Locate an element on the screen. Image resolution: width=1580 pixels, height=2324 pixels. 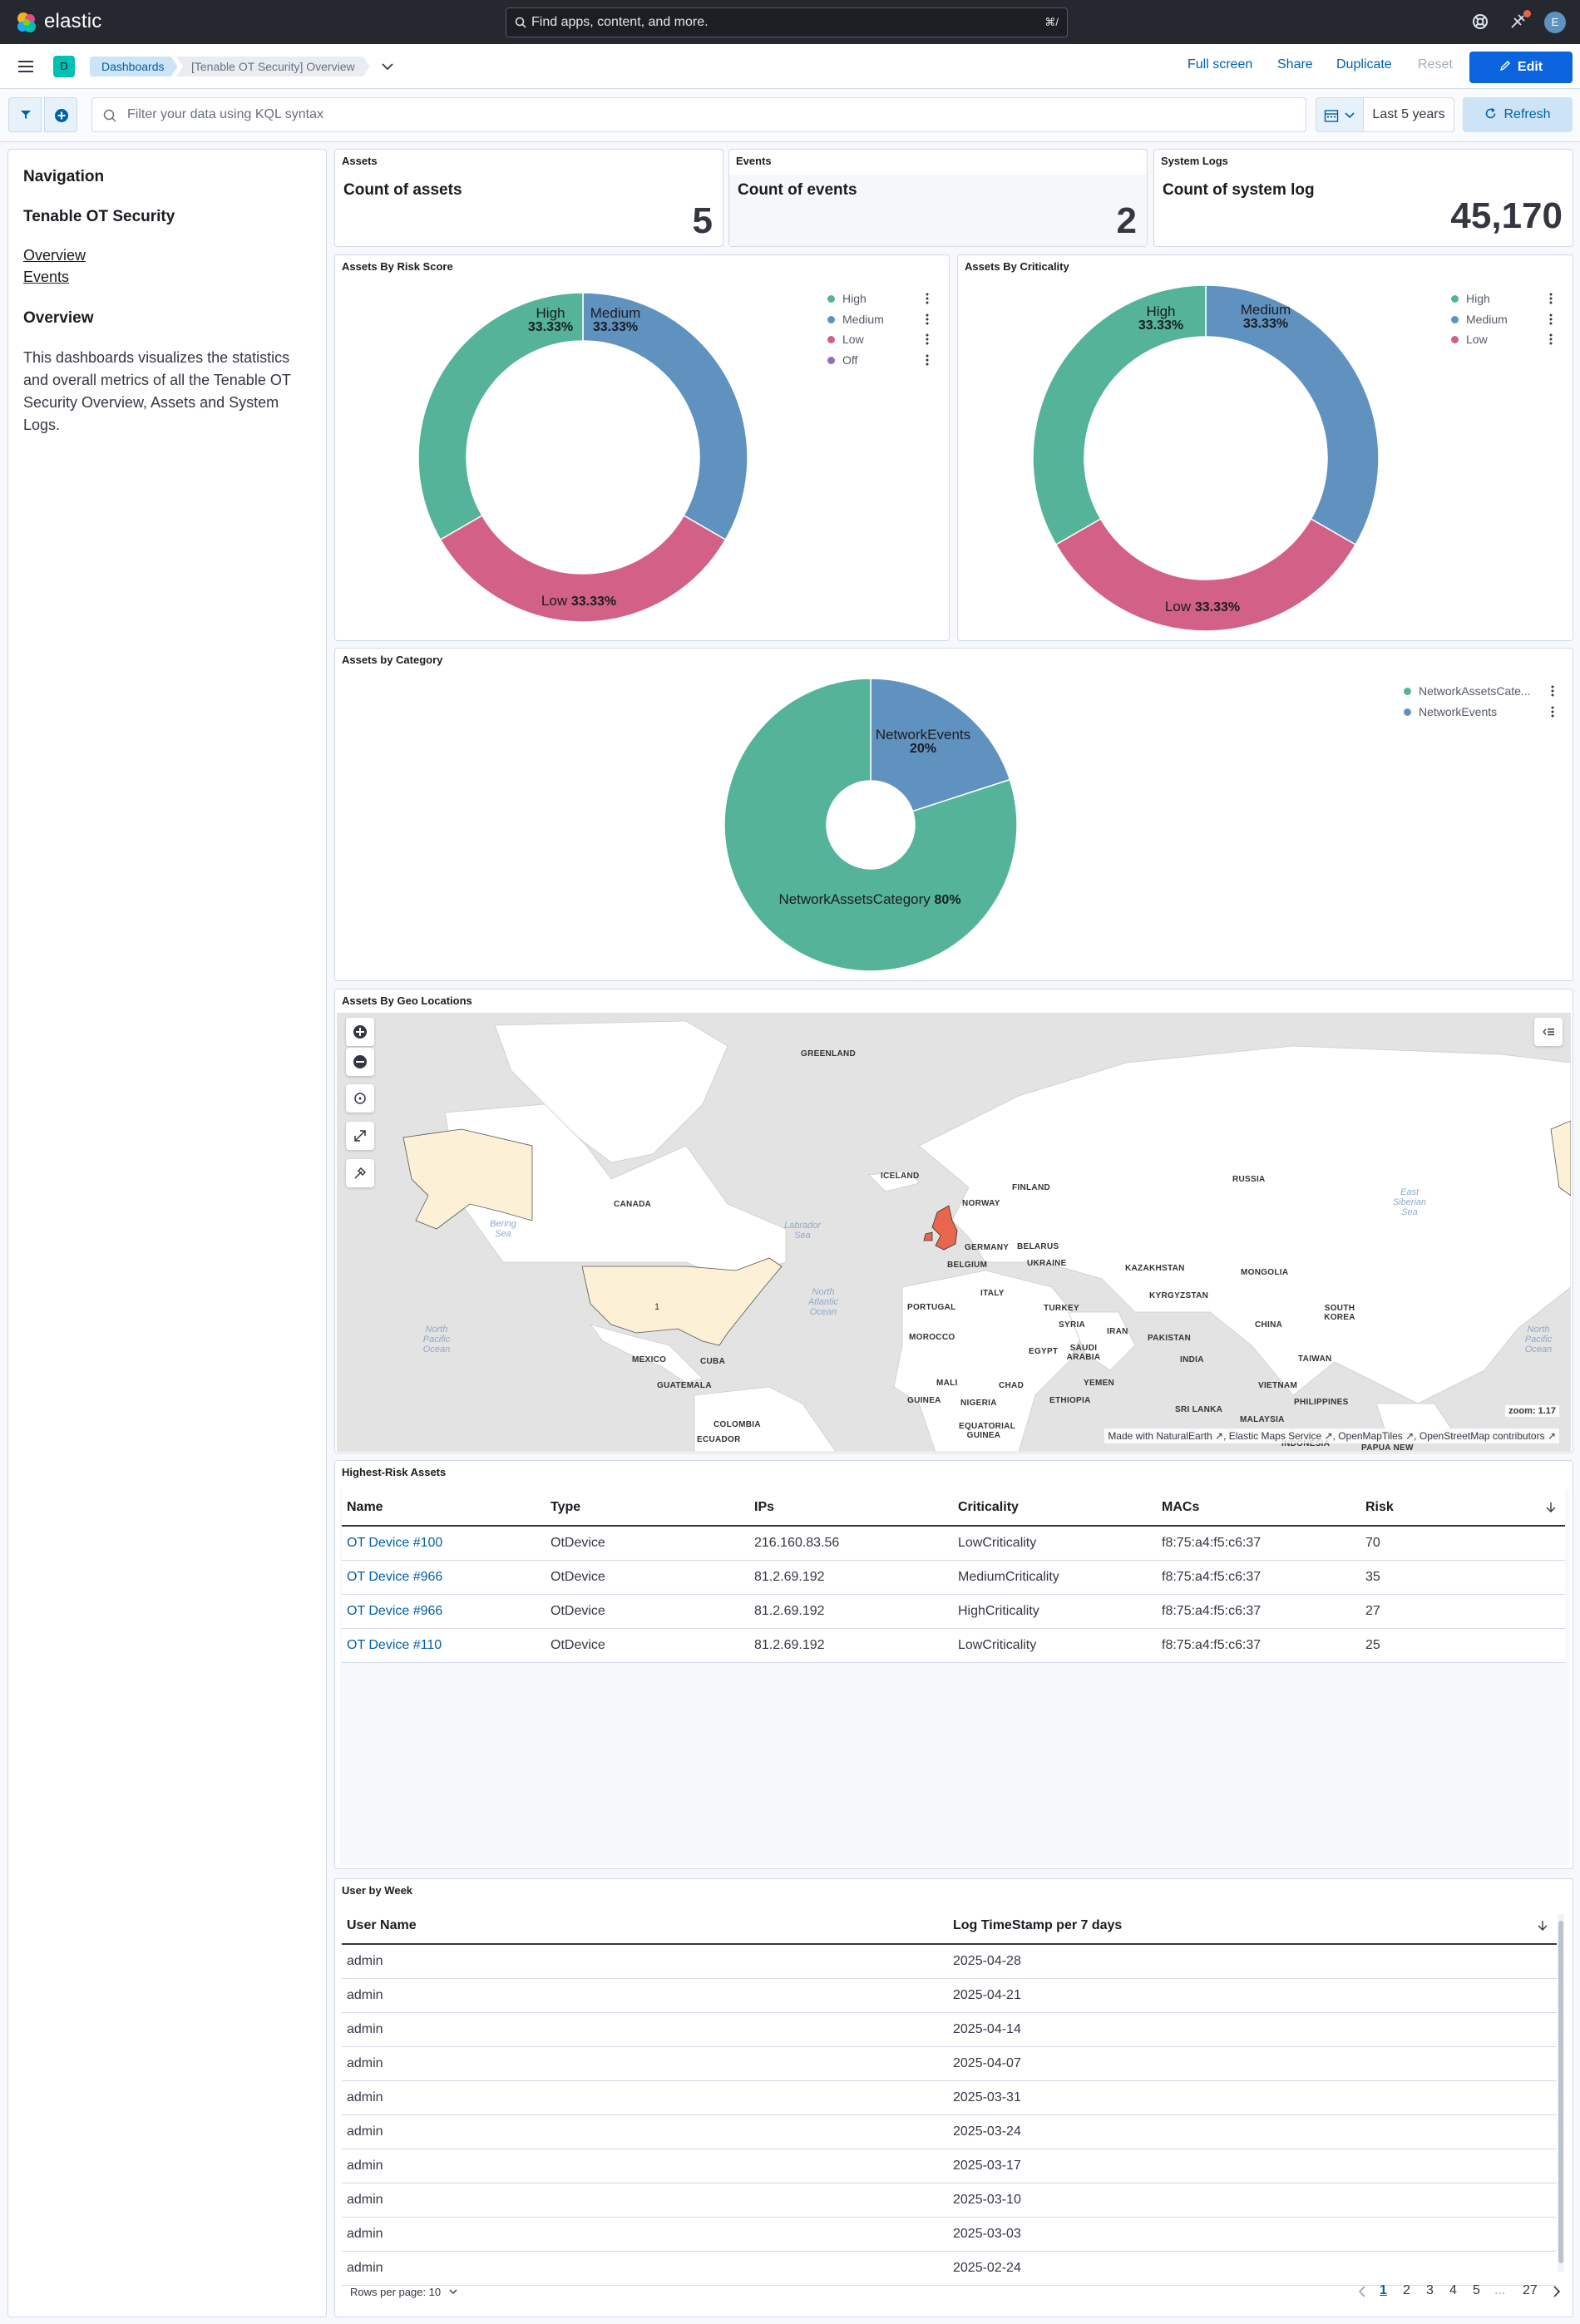
help-icon is located at coordinates (1480, 22).